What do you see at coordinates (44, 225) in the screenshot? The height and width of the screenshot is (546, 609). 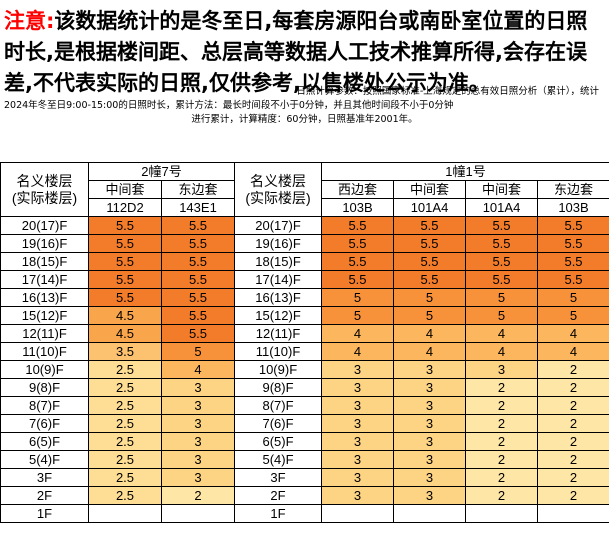 I see `floor-cell: 20(17)F` at bounding box center [44, 225].